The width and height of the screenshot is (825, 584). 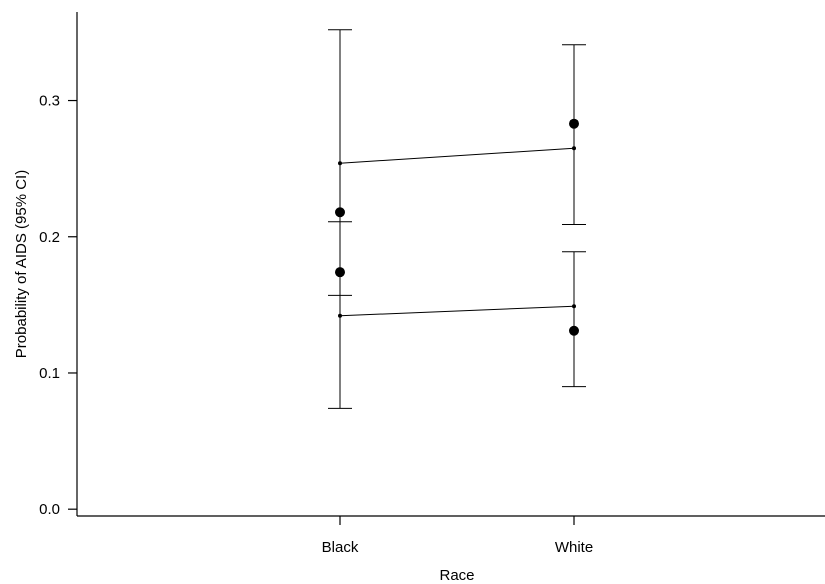 What do you see at coordinates (21, 264) in the screenshot?
I see `y-axis-label: Probability of AIDS (95% CI)` at bounding box center [21, 264].